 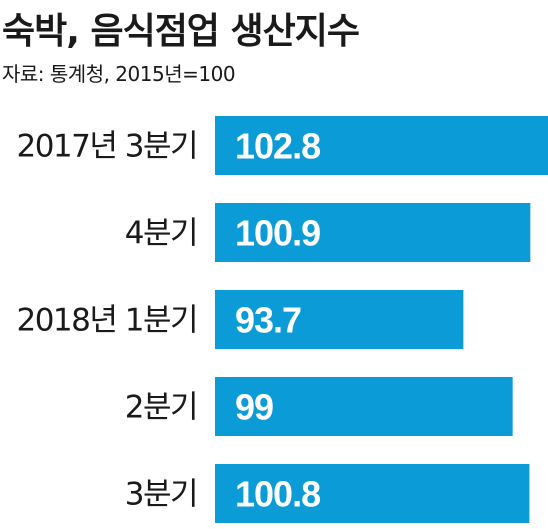 What do you see at coordinates (277, 146) in the screenshot?
I see `value-label: 102.8` at bounding box center [277, 146].